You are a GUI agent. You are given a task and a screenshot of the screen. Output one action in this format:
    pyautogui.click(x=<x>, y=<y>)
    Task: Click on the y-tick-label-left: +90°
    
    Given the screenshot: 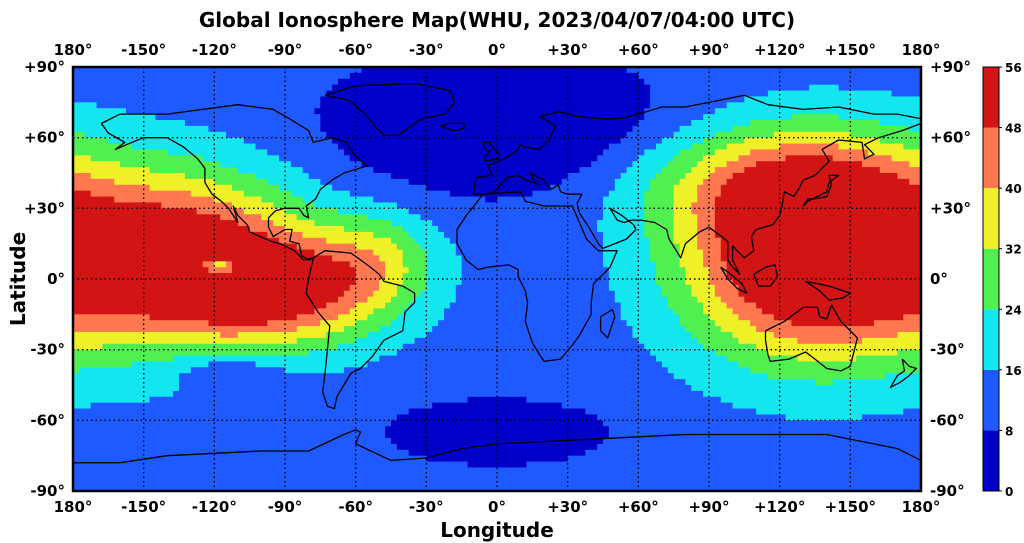 What is the action you would take?
    pyautogui.click(x=44, y=67)
    